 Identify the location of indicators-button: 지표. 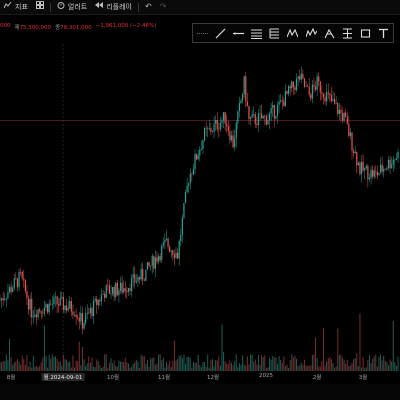
(16, 7).